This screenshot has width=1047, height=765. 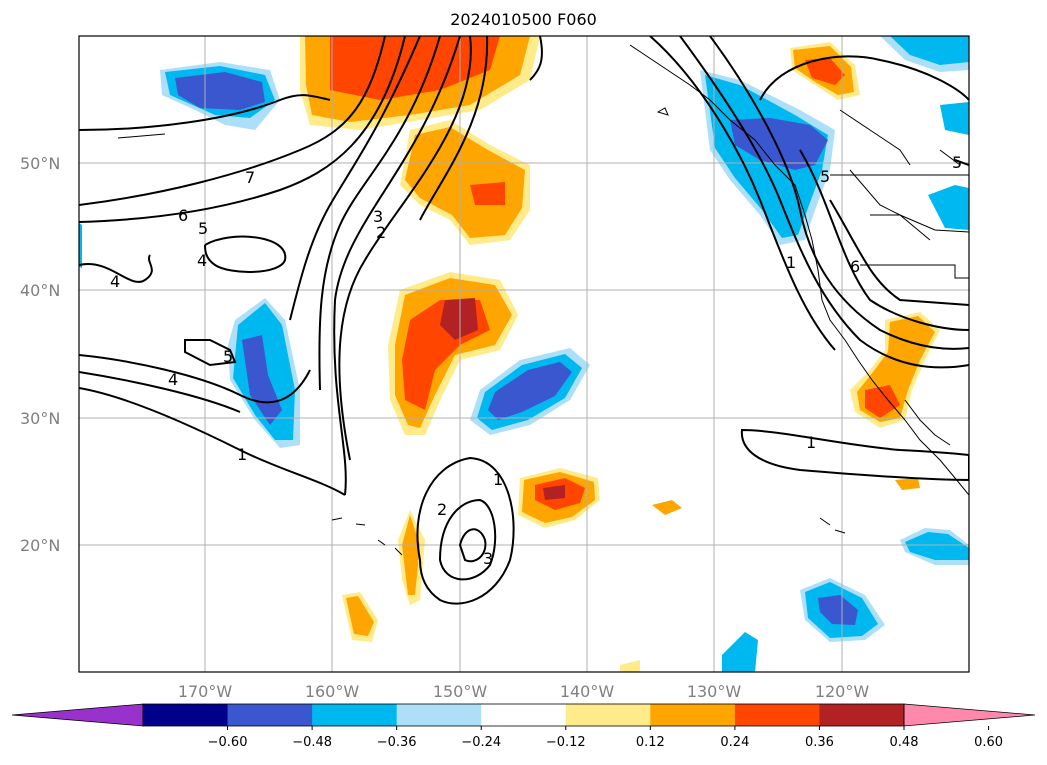 I want to click on colorbar-tick-label: 0.60, so click(x=988, y=742).